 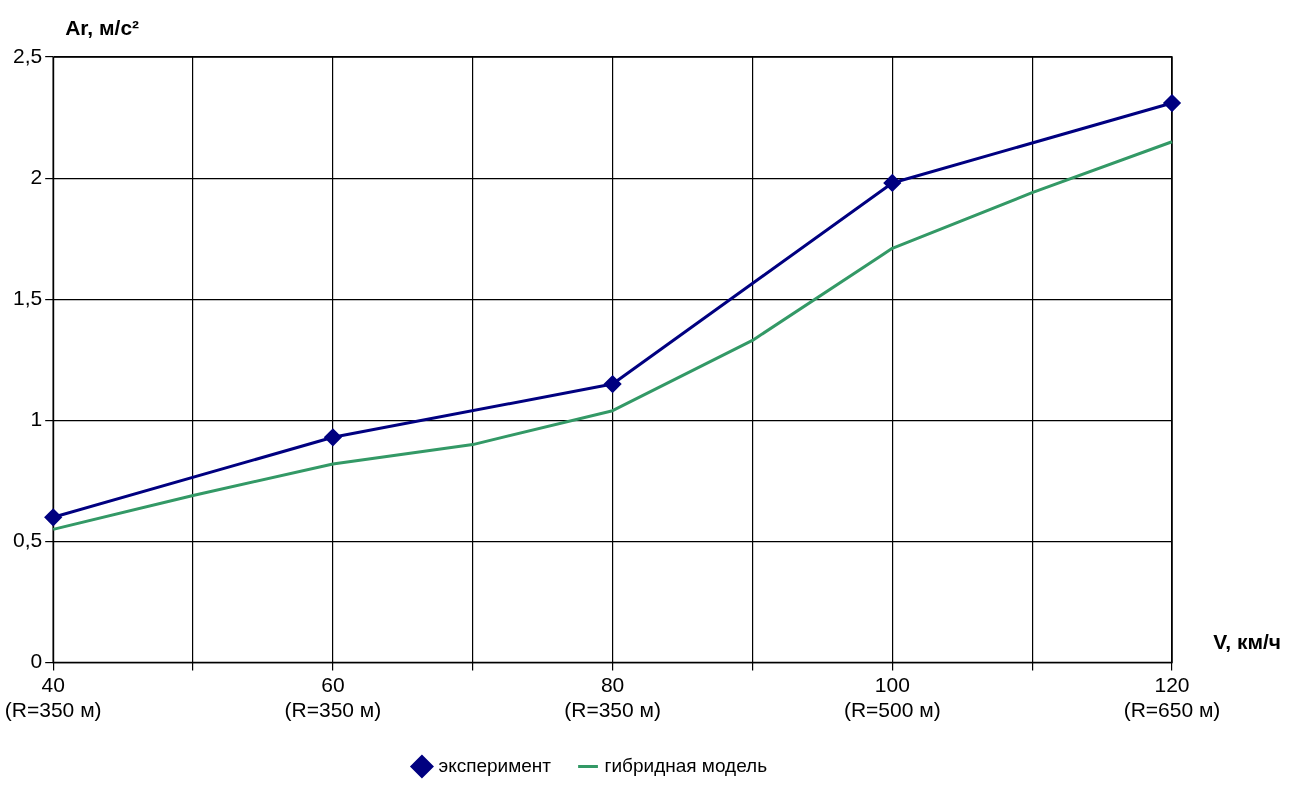 I want to click on x-tick-label: 80 (R=350 м), so click(x=612, y=697).